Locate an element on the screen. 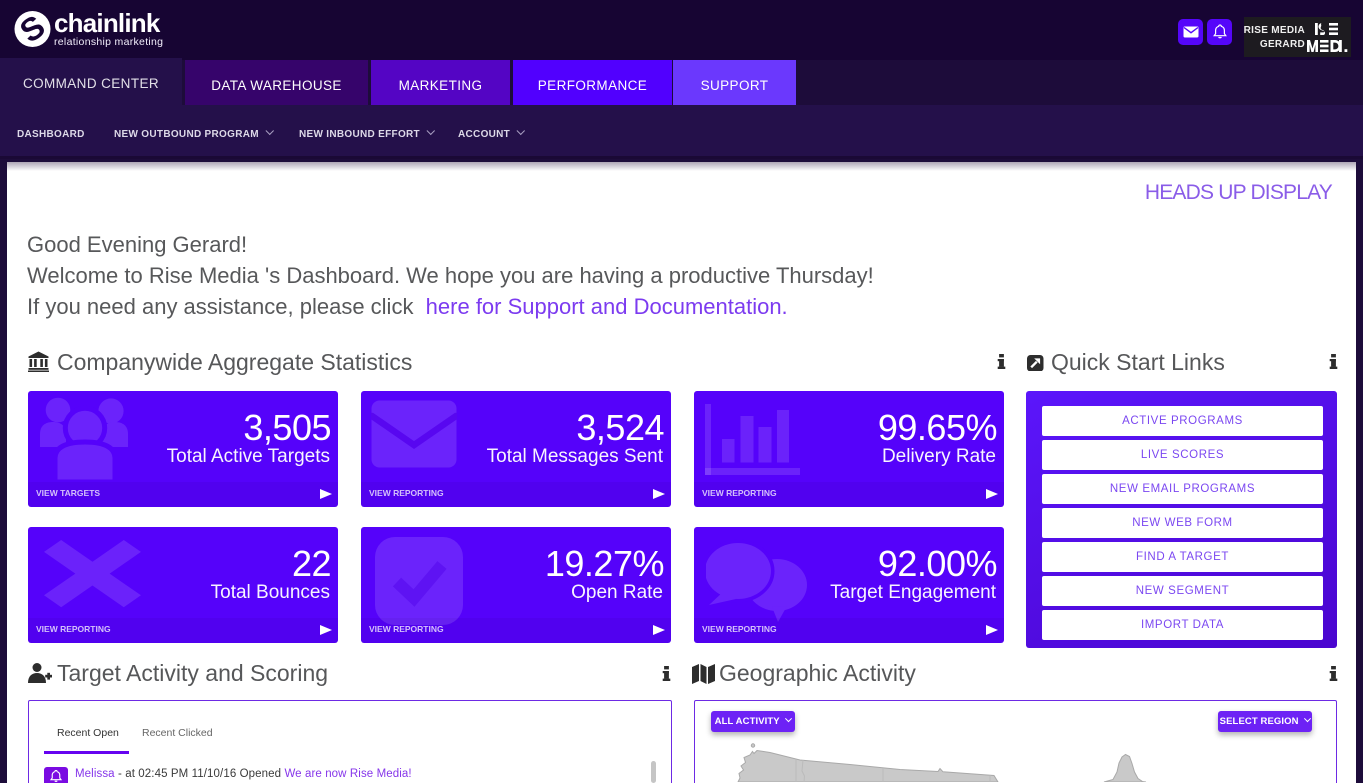 Image resolution: width=1363 pixels, height=783 pixels. svg-text: S is located at coordinates (32, 29).